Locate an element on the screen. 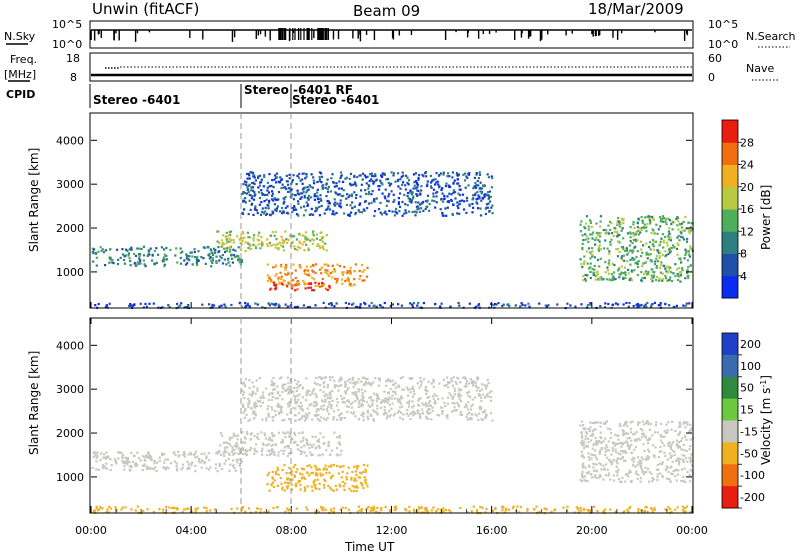 This screenshot has width=800, height=554. cpid-entry-1: Stereo -6401 is located at coordinates (136, 100).